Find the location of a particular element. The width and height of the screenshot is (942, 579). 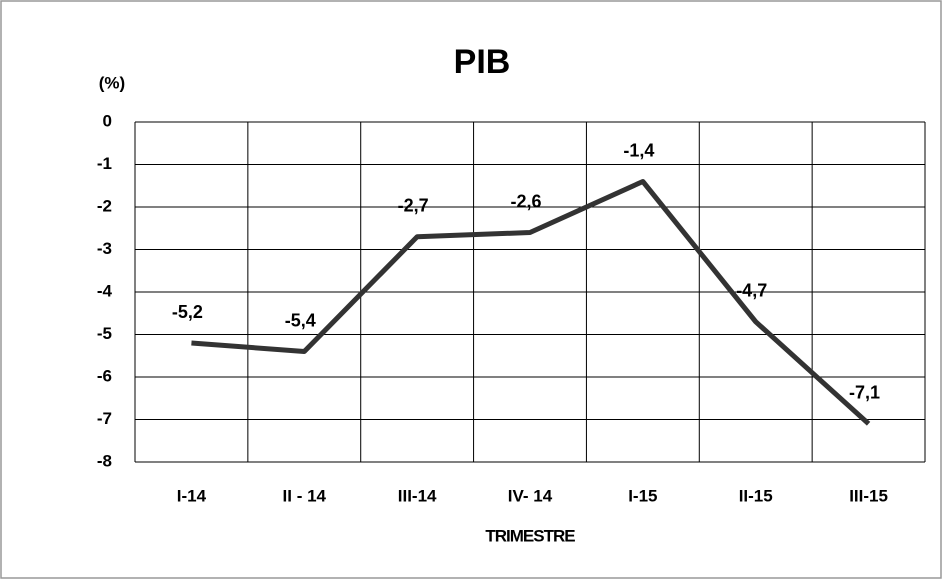

x-tick-label: IV- 14 is located at coordinates (530, 495).